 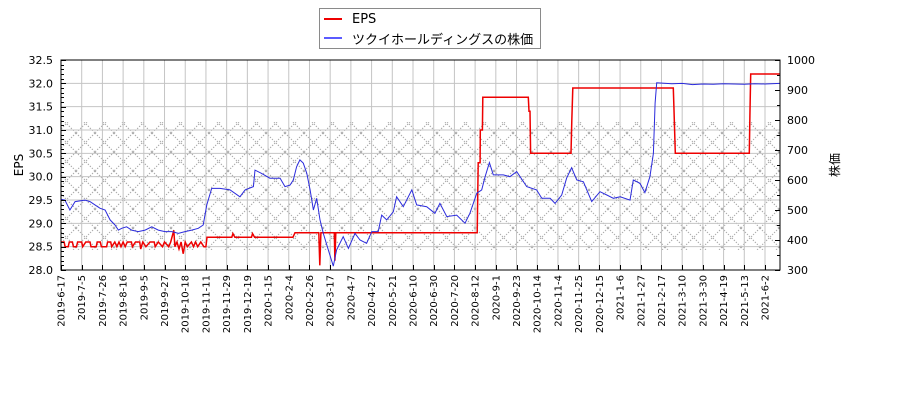 What do you see at coordinates (41, 200) in the screenshot?
I see `y-tick-label: 29.5` at bounding box center [41, 200].